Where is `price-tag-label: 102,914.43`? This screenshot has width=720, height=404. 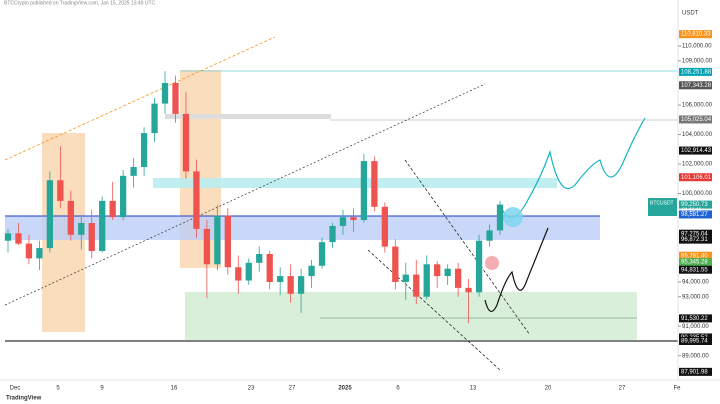
price-tag-label: 102,914.43 is located at coordinates (696, 151).